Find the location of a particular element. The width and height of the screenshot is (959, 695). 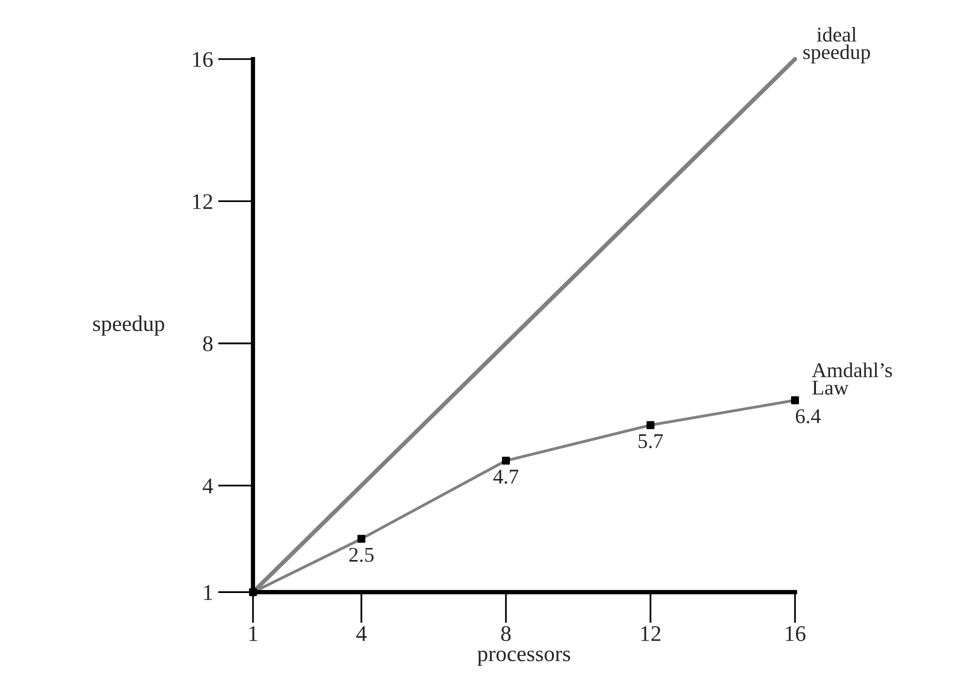

data-label: 2.5 is located at coordinates (361, 555).